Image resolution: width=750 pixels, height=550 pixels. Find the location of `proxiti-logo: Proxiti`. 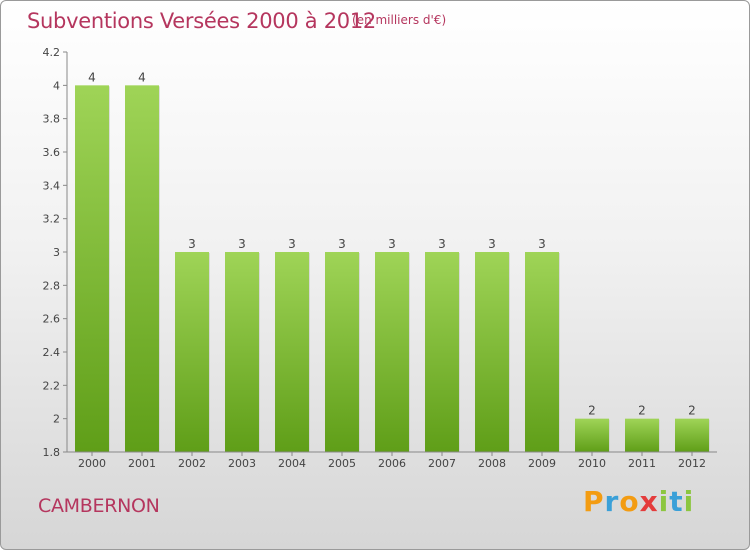

proxiti-logo: Proxiti is located at coordinates (639, 501).